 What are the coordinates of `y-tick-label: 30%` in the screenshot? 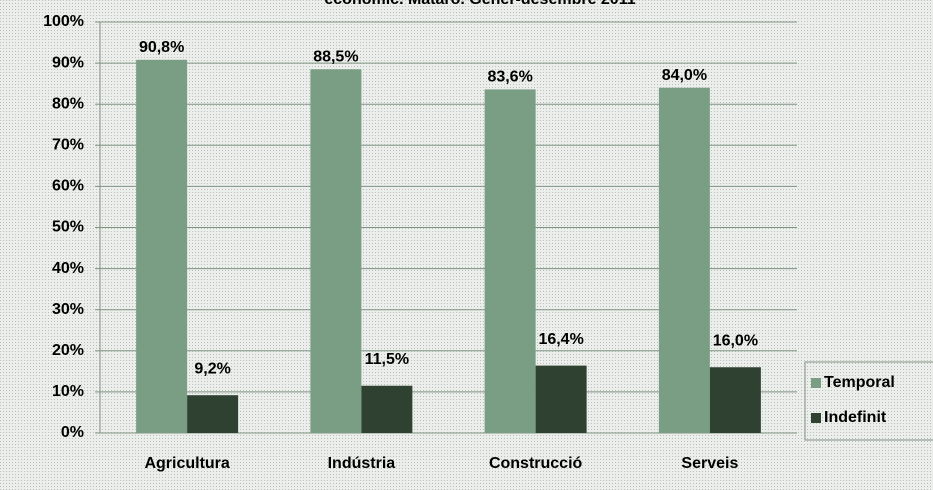 It's located at (68, 309).